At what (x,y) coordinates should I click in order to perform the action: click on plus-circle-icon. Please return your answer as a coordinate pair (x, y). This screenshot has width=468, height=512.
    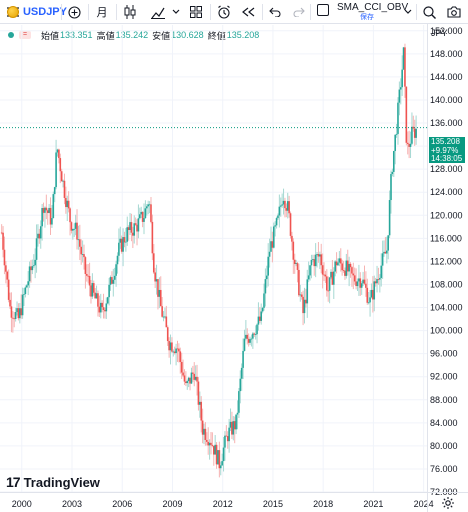
    Looking at the image, I should click on (74, 12).